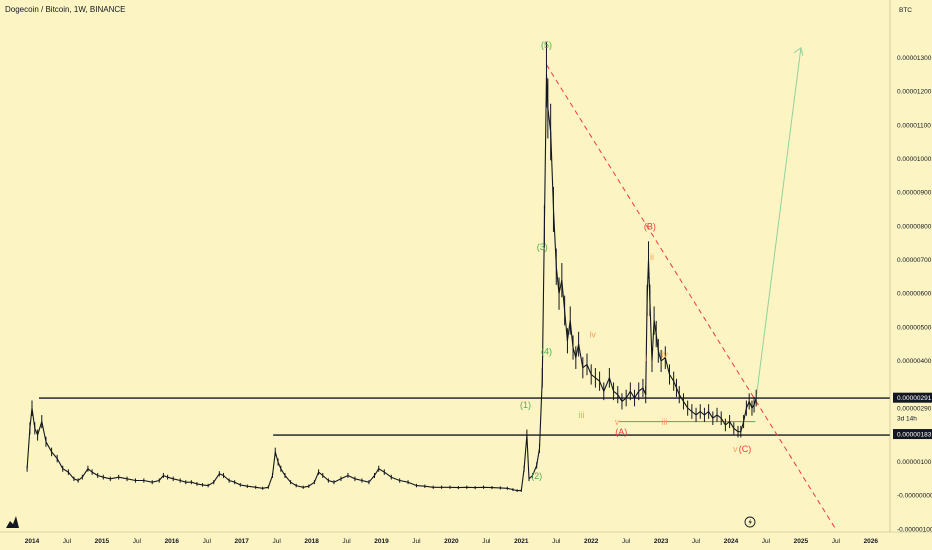 The width and height of the screenshot is (932, 550). Describe the element at coordinates (914, 226) in the screenshot. I see `y-tick-label: 0.00000800` at that location.